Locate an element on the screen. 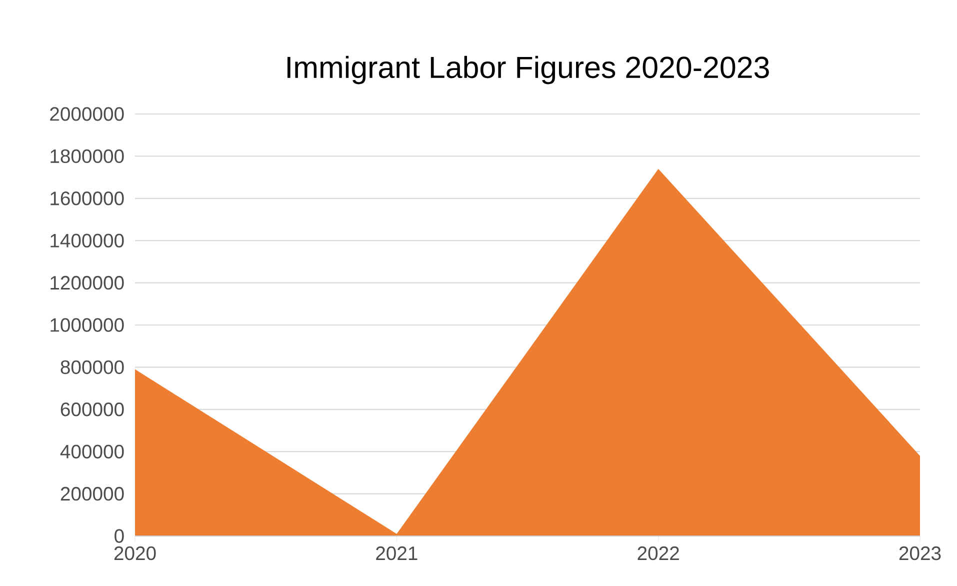 The width and height of the screenshot is (957, 586). y-tick-label: 1400000 is located at coordinates (87, 241).